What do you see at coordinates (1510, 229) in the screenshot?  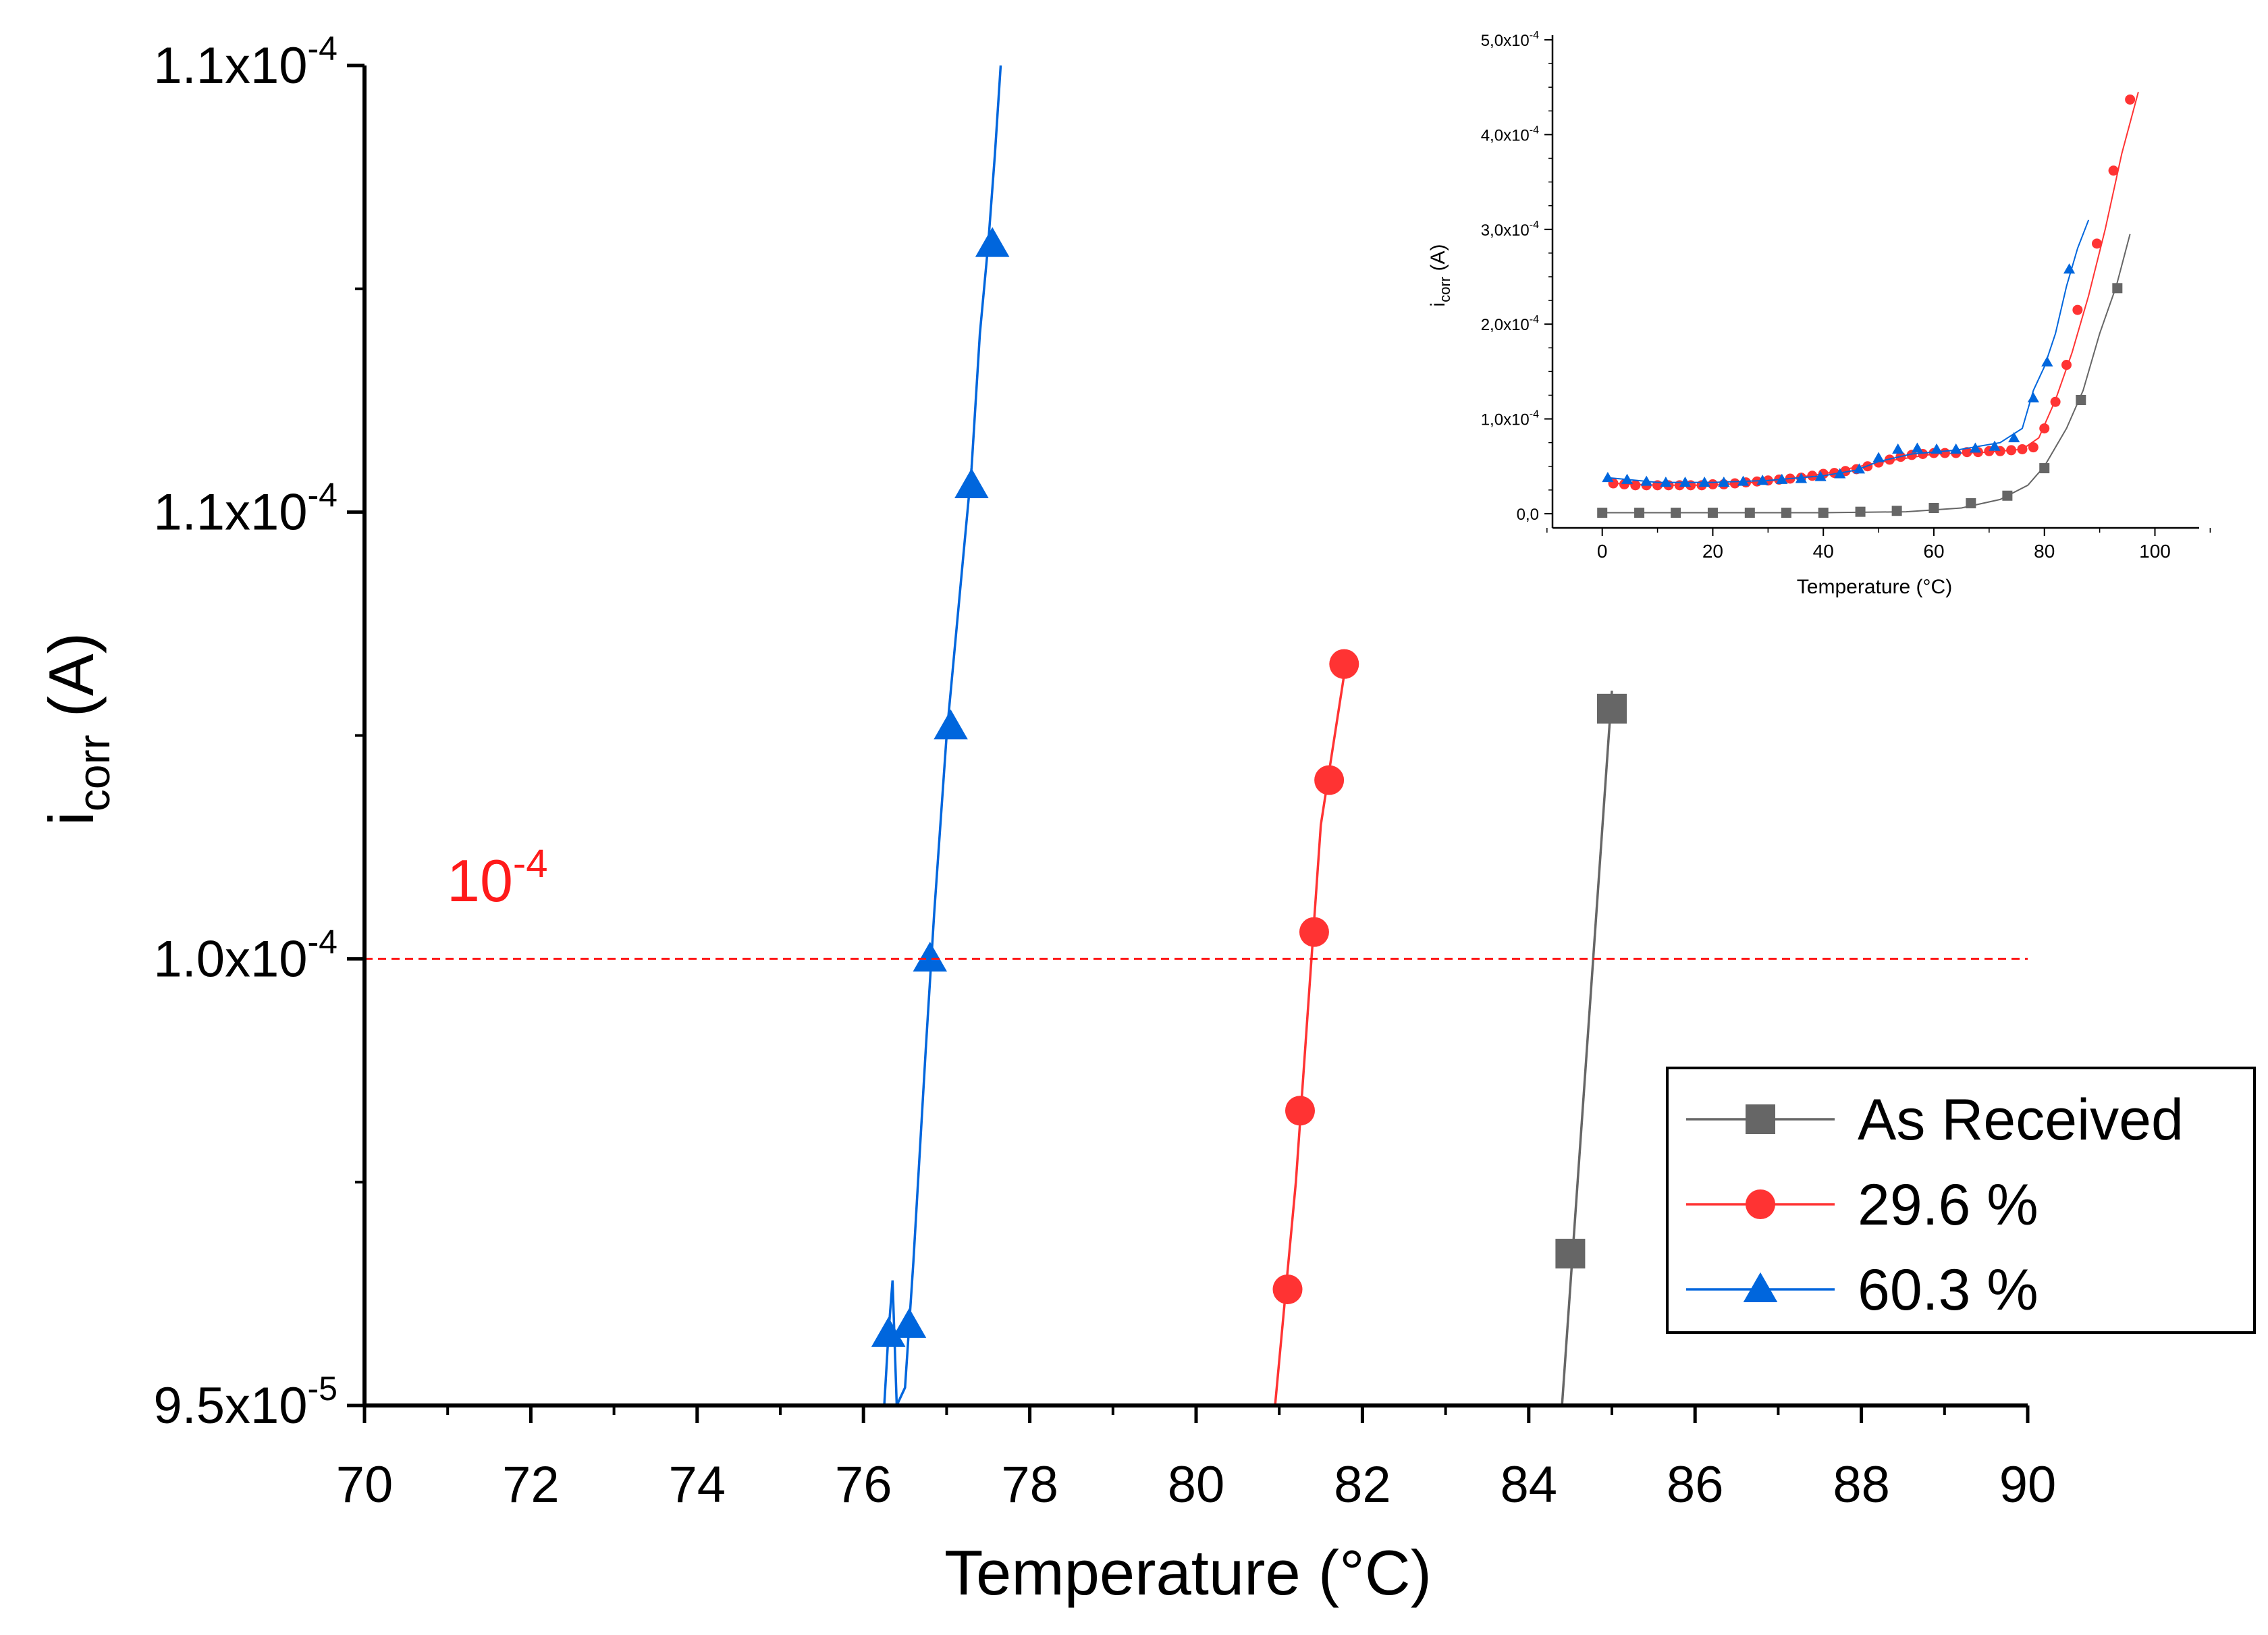 I see `inset-y-tick-label: 3,0x10⁻⁴` at bounding box center [1510, 229].